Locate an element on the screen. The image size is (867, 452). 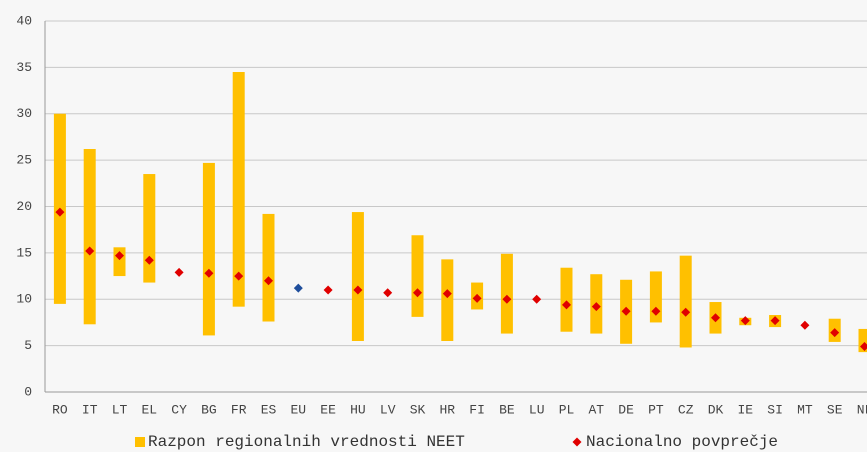
x-tick-label: HU is located at coordinates (358, 409).